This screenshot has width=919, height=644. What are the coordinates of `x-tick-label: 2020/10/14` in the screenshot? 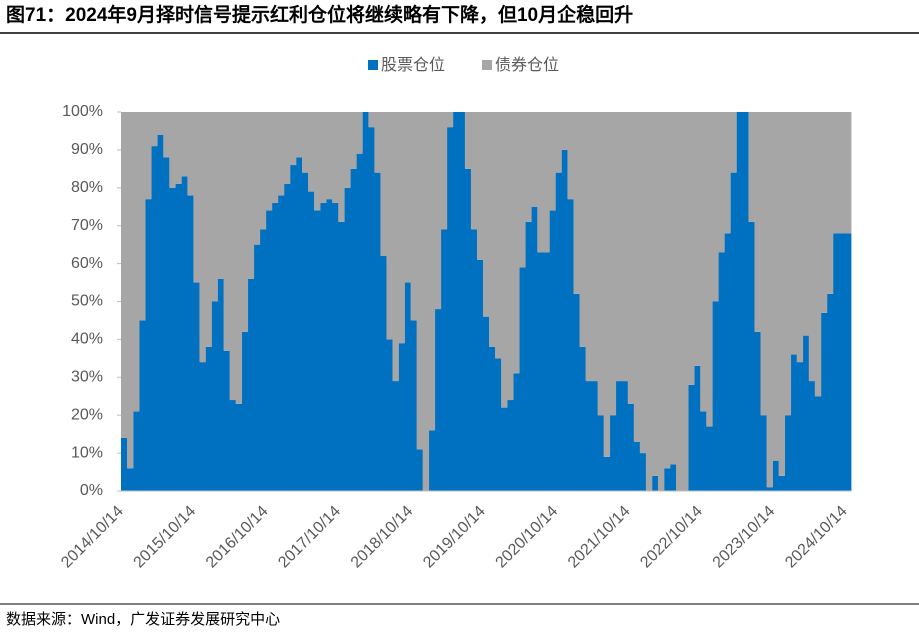 It's located at (527, 537).